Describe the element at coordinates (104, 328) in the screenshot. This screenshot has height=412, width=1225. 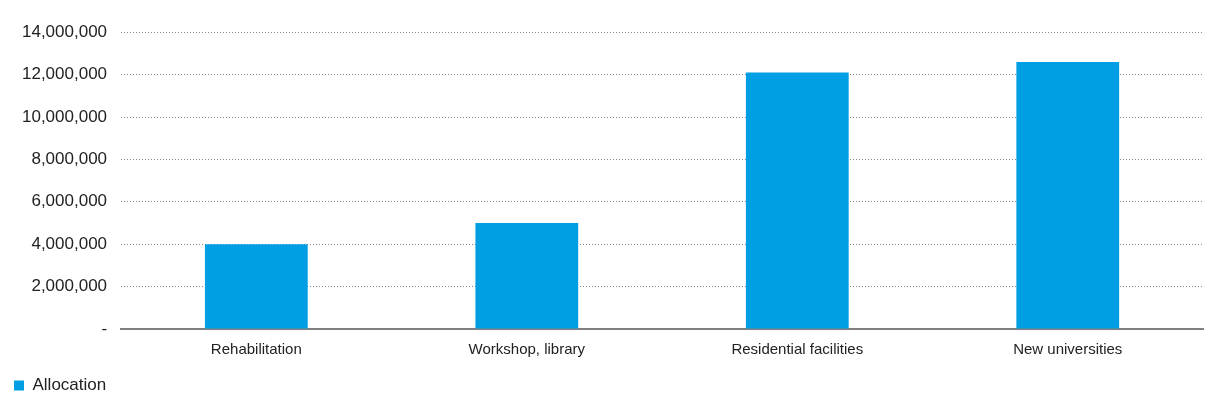
I see `y-tick-label: -` at that location.